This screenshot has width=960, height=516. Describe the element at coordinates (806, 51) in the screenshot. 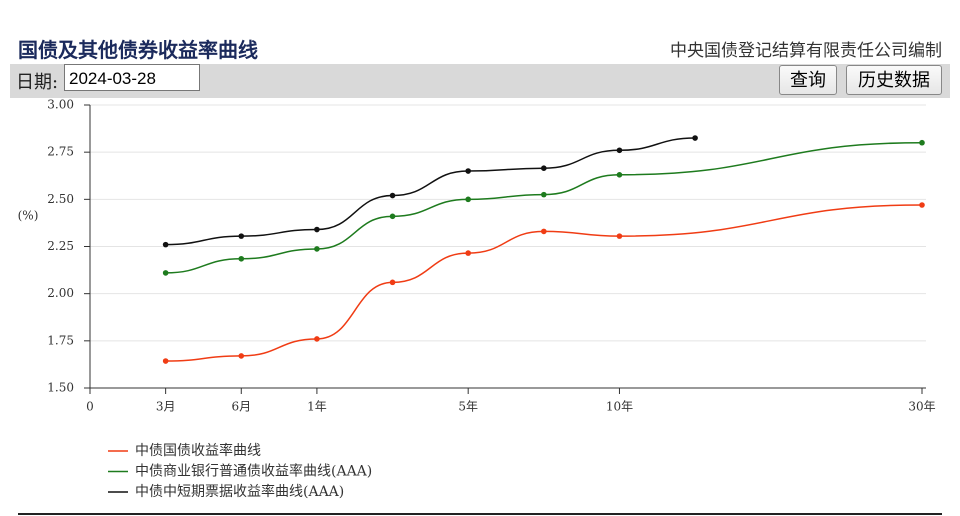

I see `publisher: 中央国债登记结算有限责任公司编制` at that location.